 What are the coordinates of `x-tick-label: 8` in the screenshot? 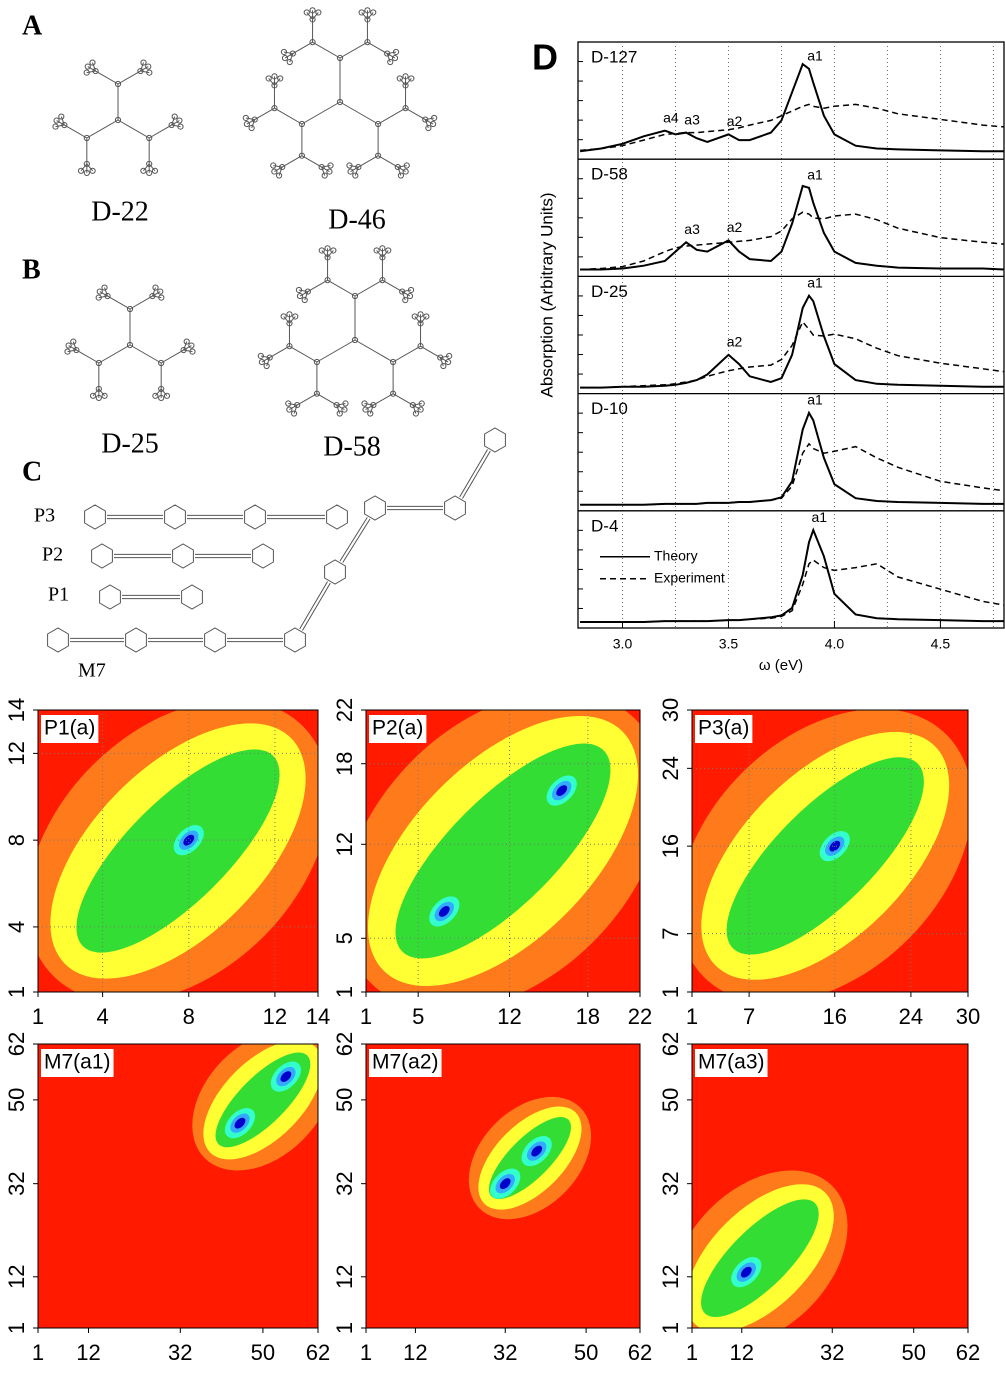 It's located at (189, 1016).